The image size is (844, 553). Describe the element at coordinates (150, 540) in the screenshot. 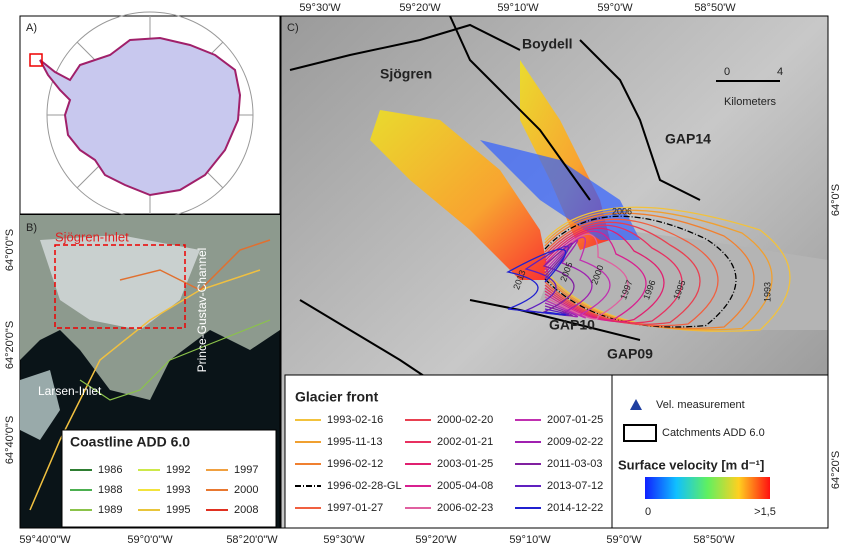

I see `lon-label: 59°0'0"W` at that location.